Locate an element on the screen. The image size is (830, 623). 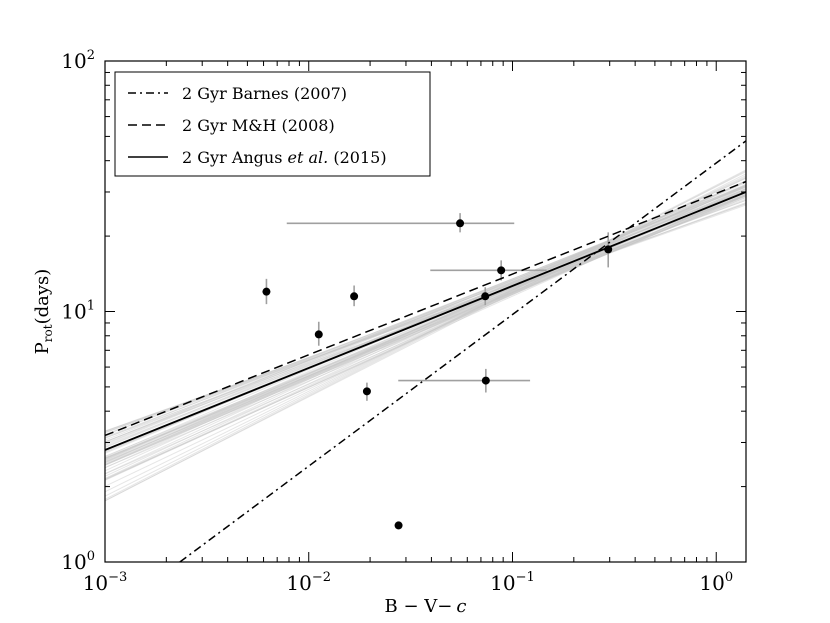
y-tick-label-exponent: 1 is located at coordinates (91, 306).